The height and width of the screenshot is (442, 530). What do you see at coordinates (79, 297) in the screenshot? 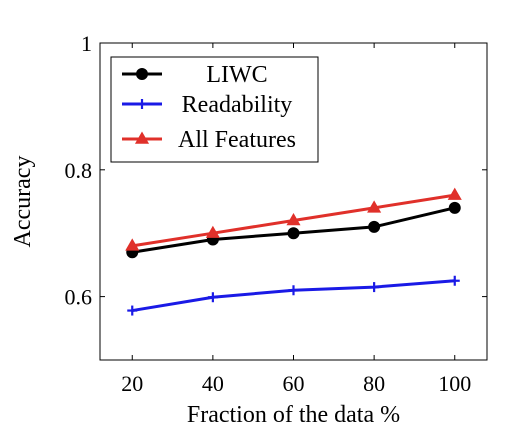
I see `y-tick-label: 0.6` at bounding box center [79, 297].